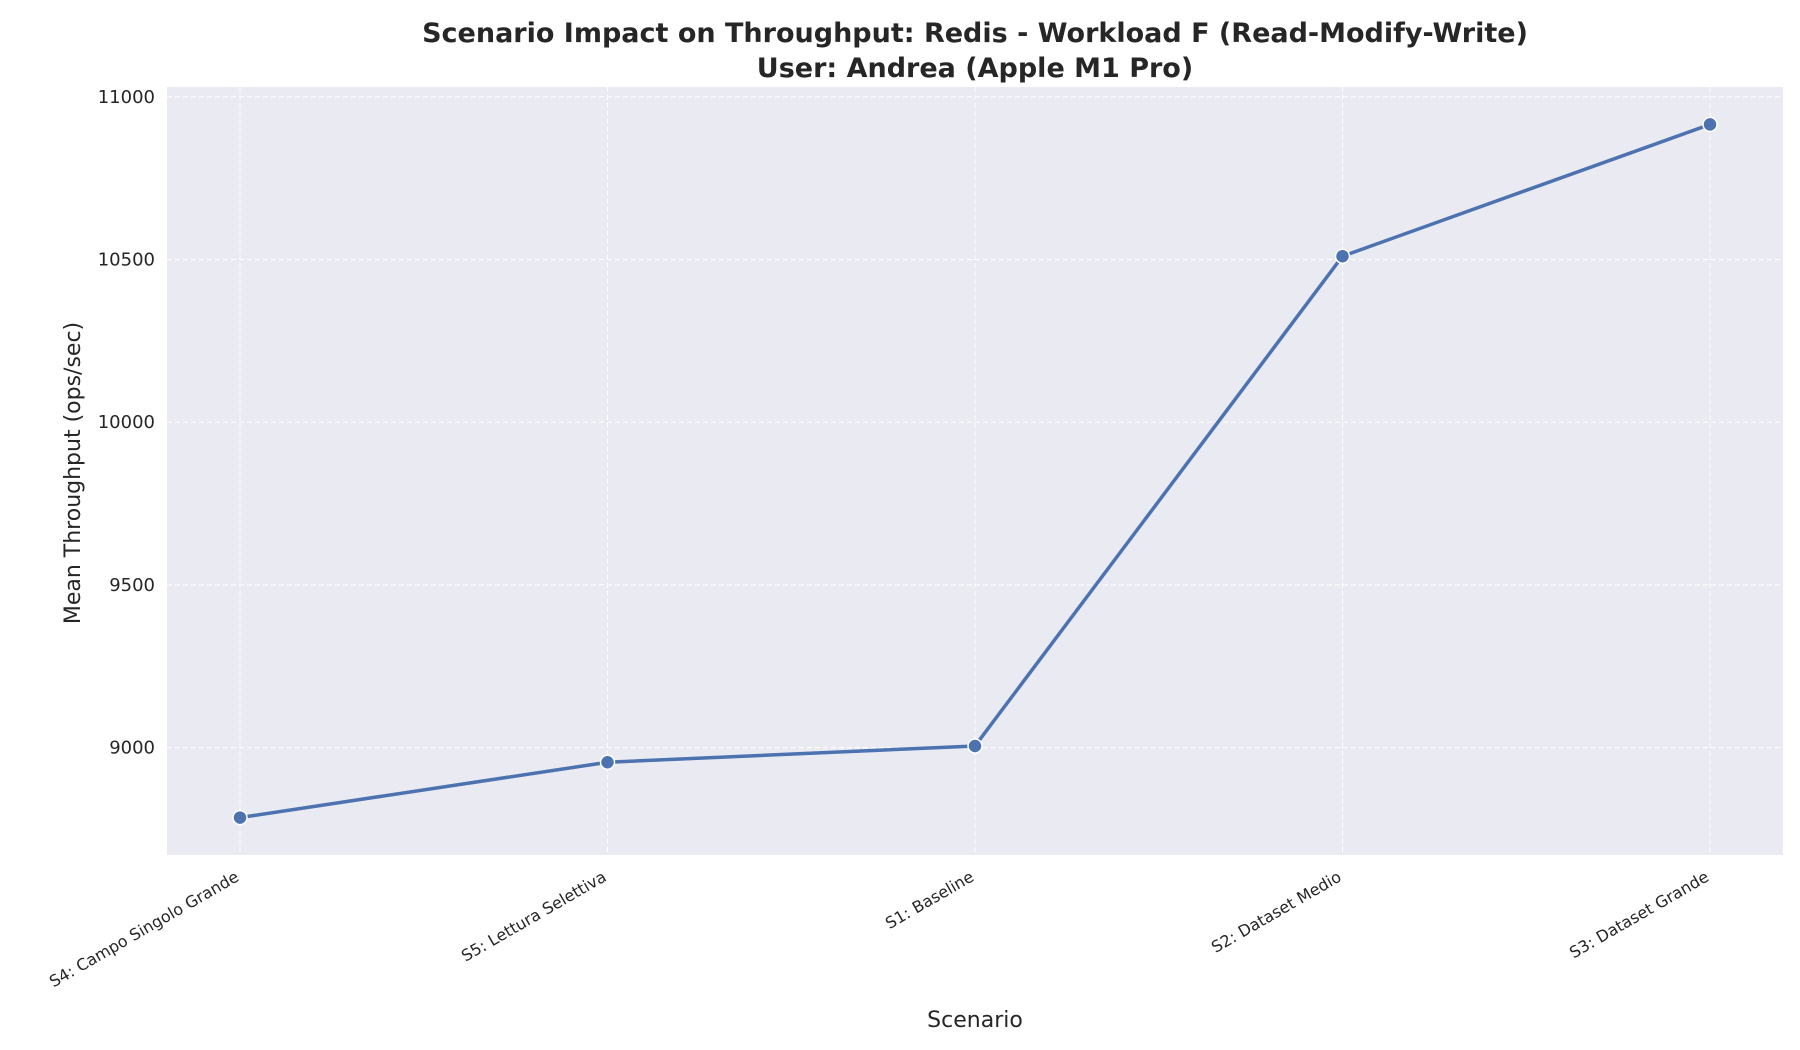 This screenshot has width=1800, height=1050. I want to click on y-axis-ticks: 9000 9500 10000 10500 11000, so click(126, 423).